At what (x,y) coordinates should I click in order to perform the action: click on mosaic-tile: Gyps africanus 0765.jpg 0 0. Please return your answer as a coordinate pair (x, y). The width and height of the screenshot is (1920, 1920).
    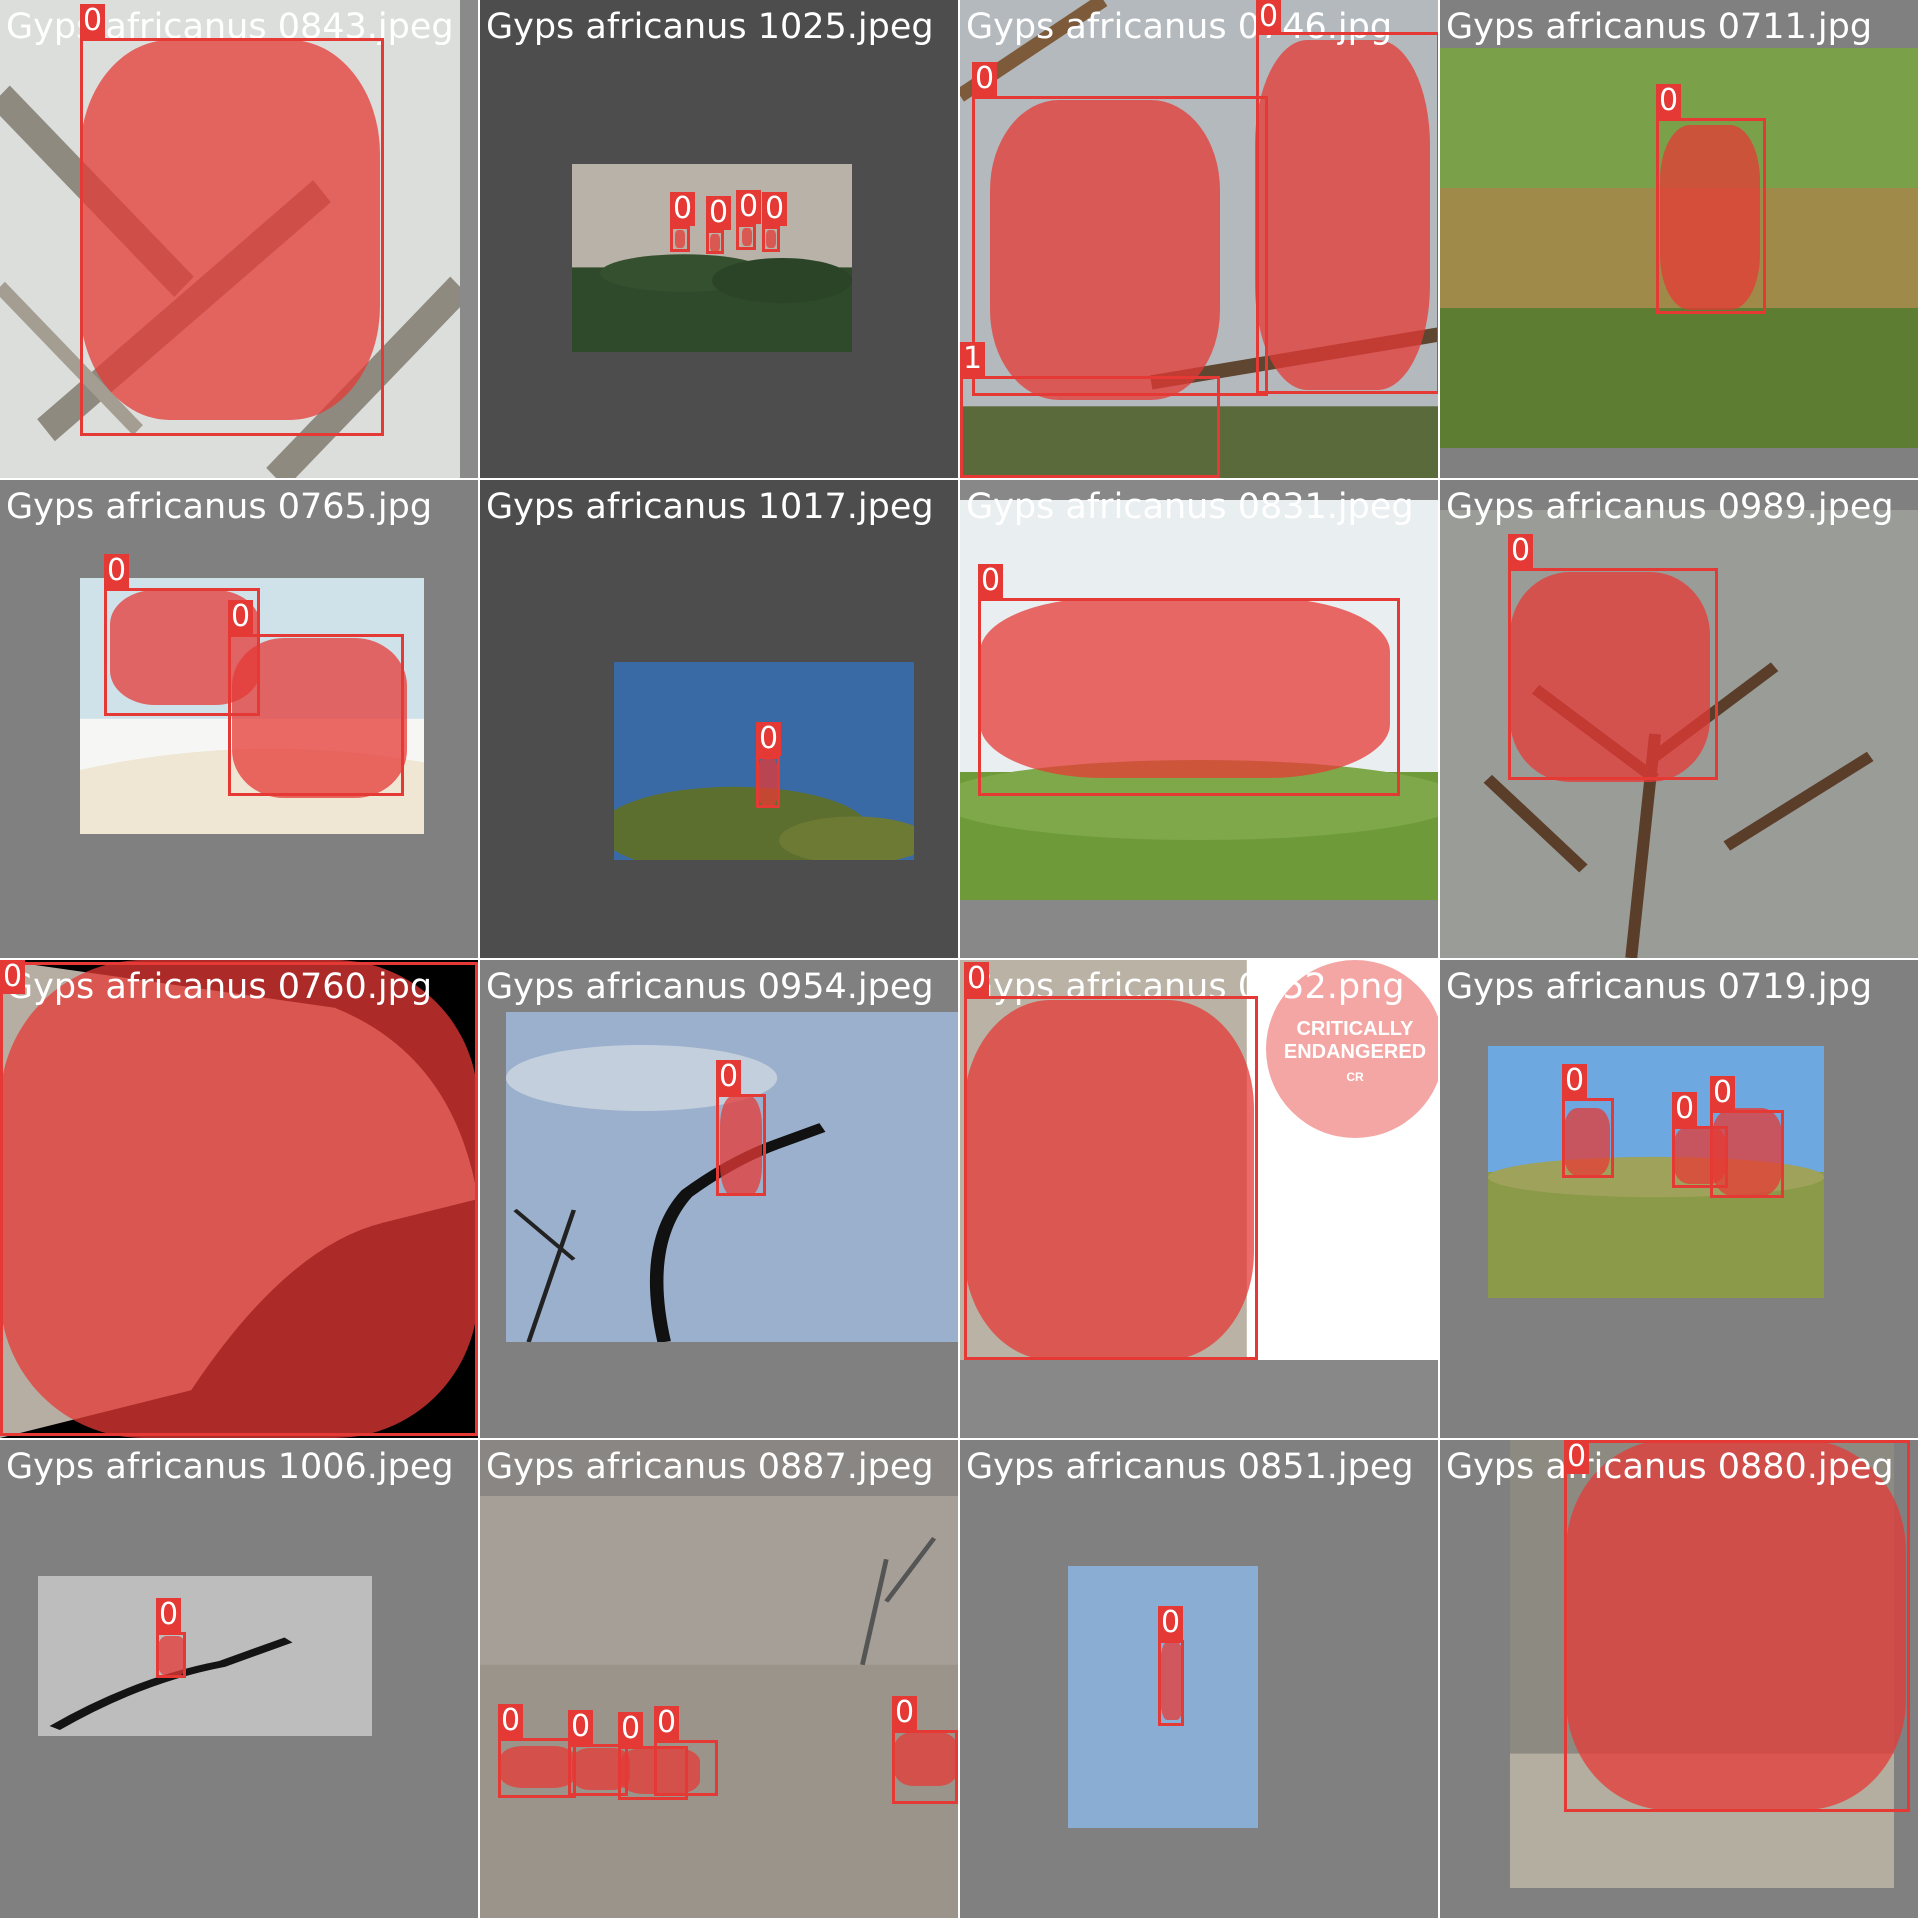
    Looking at the image, I should click on (239, 719).